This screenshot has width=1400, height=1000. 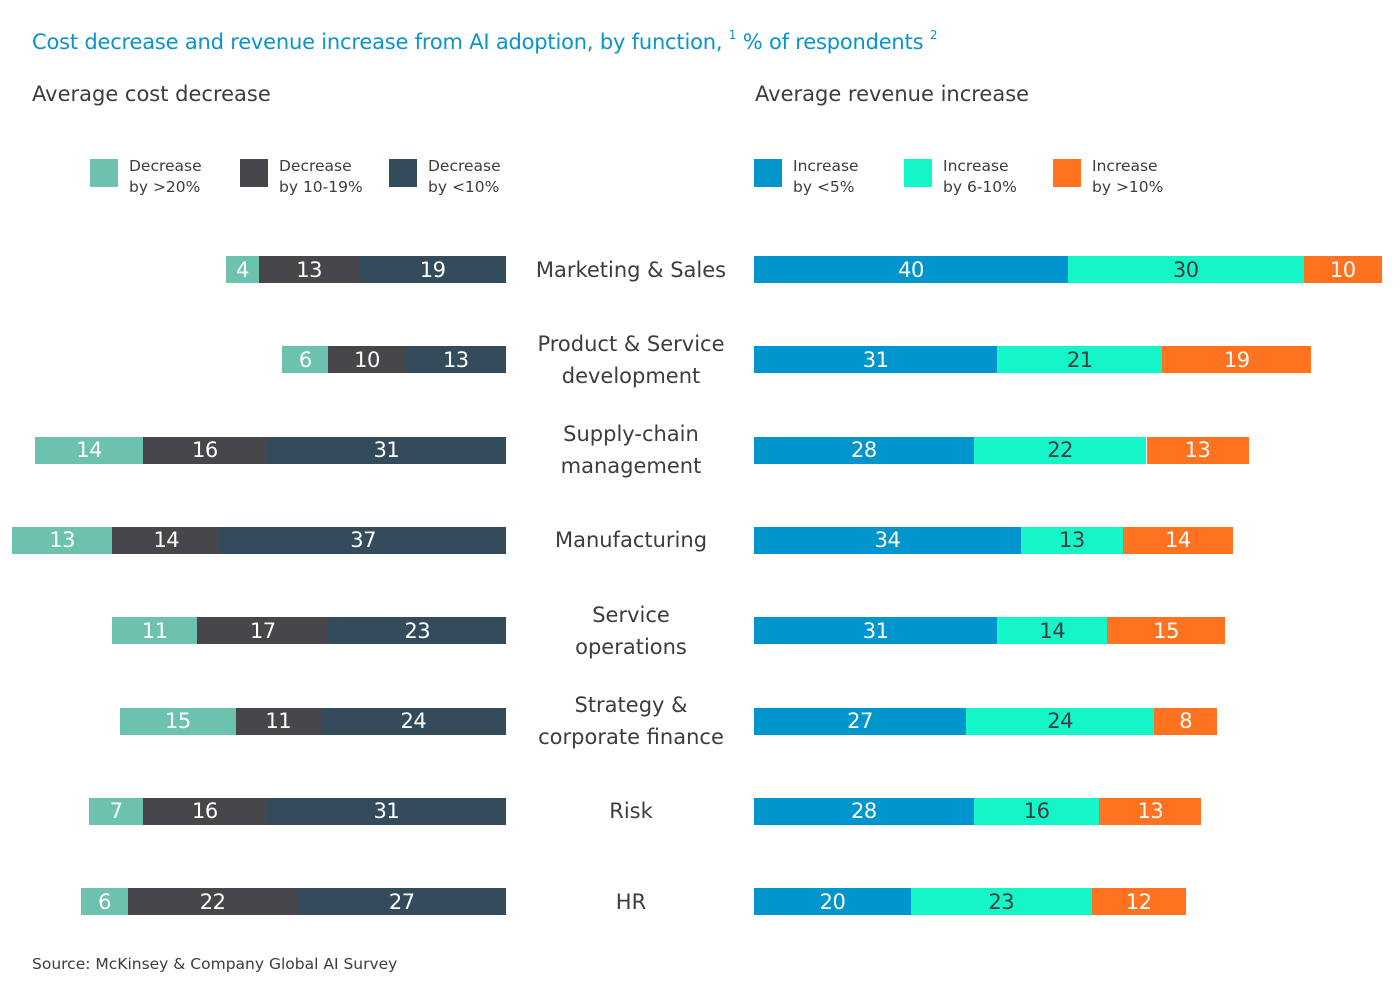 What do you see at coordinates (1186, 269) in the screenshot?
I see `revenue-bar-segment: 30` at bounding box center [1186, 269].